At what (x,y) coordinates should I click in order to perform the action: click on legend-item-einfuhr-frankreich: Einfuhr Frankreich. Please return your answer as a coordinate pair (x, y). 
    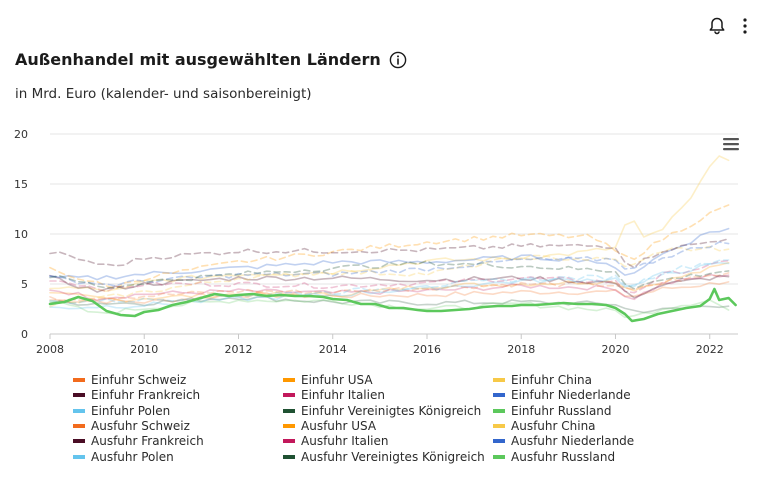
    Looking at the image, I should click on (136, 395).